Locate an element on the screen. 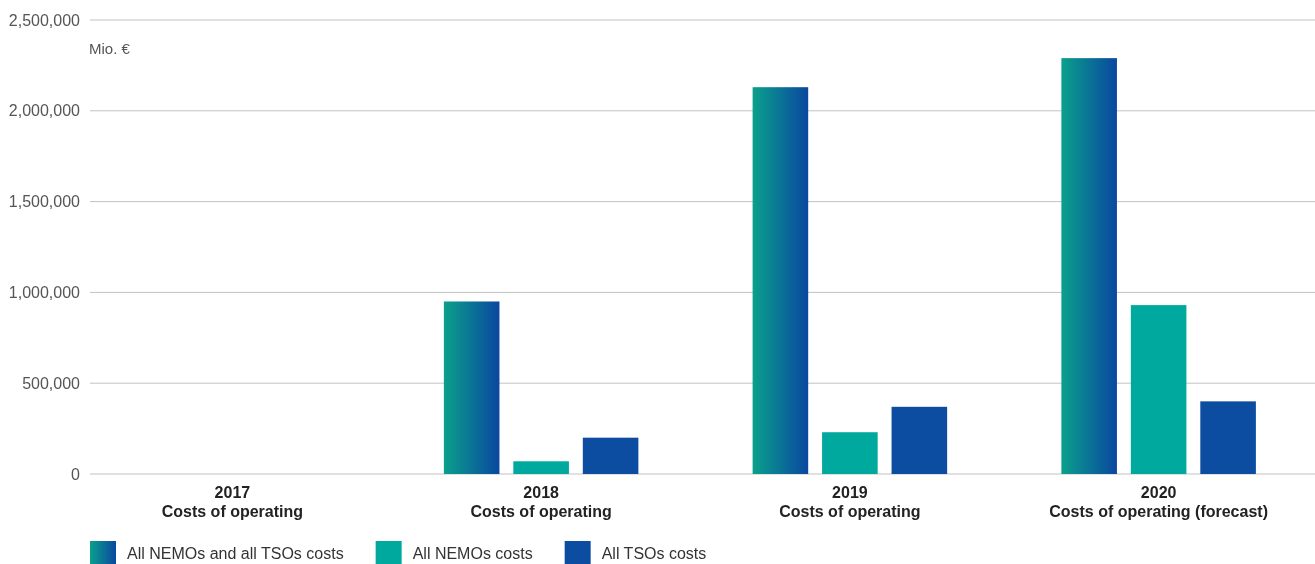  x-tick-label: 2019 Costs of operating is located at coordinates (850, 502).